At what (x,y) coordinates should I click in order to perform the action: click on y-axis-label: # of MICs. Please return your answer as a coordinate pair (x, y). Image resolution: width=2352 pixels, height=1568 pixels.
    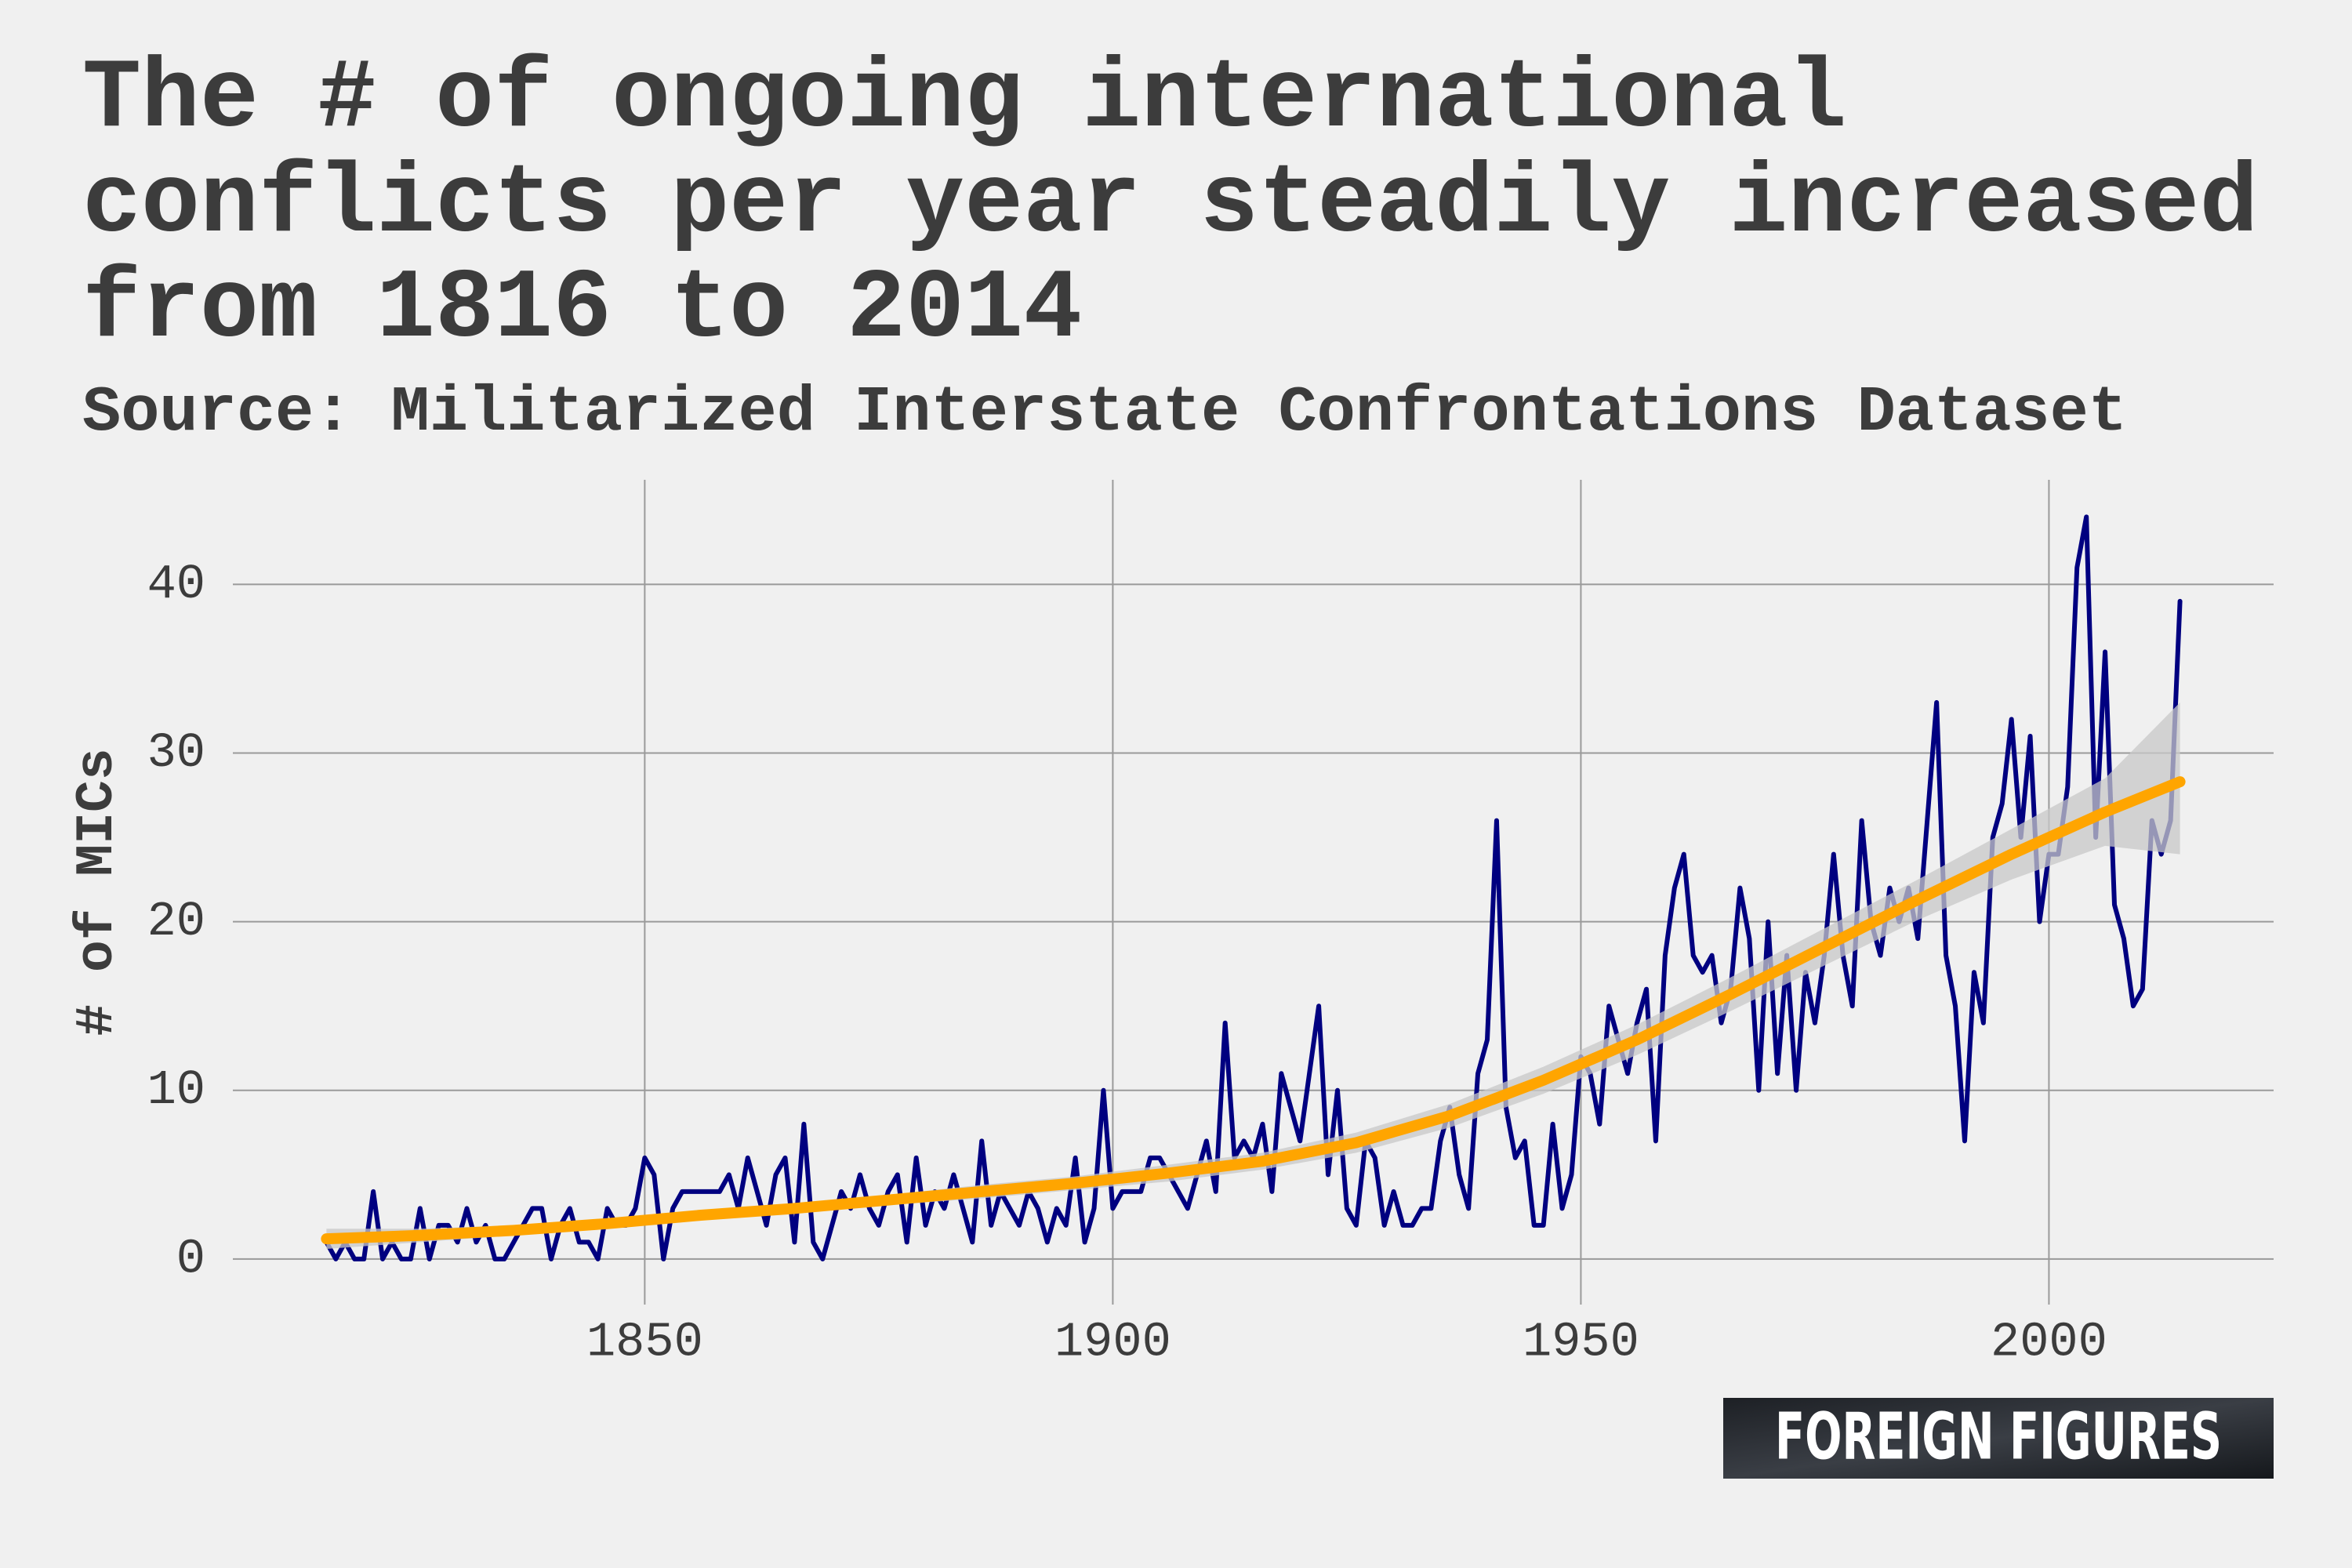
    Looking at the image, I should click on (97, 892).